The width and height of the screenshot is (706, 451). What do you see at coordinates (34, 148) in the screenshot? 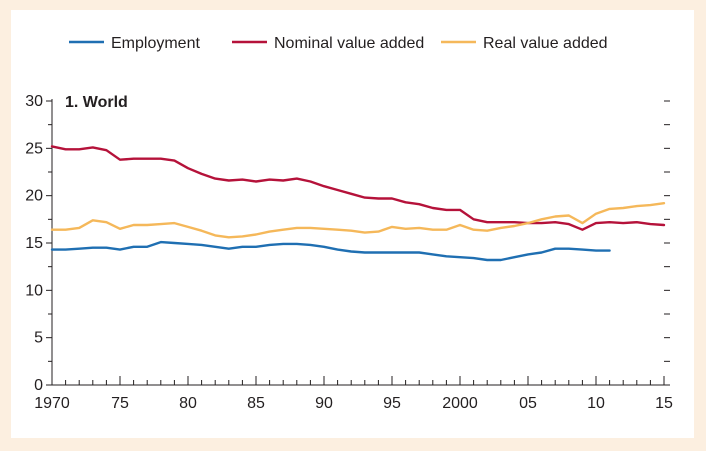
I see `y-tick-label: 25` at bounding box center [34, 148].